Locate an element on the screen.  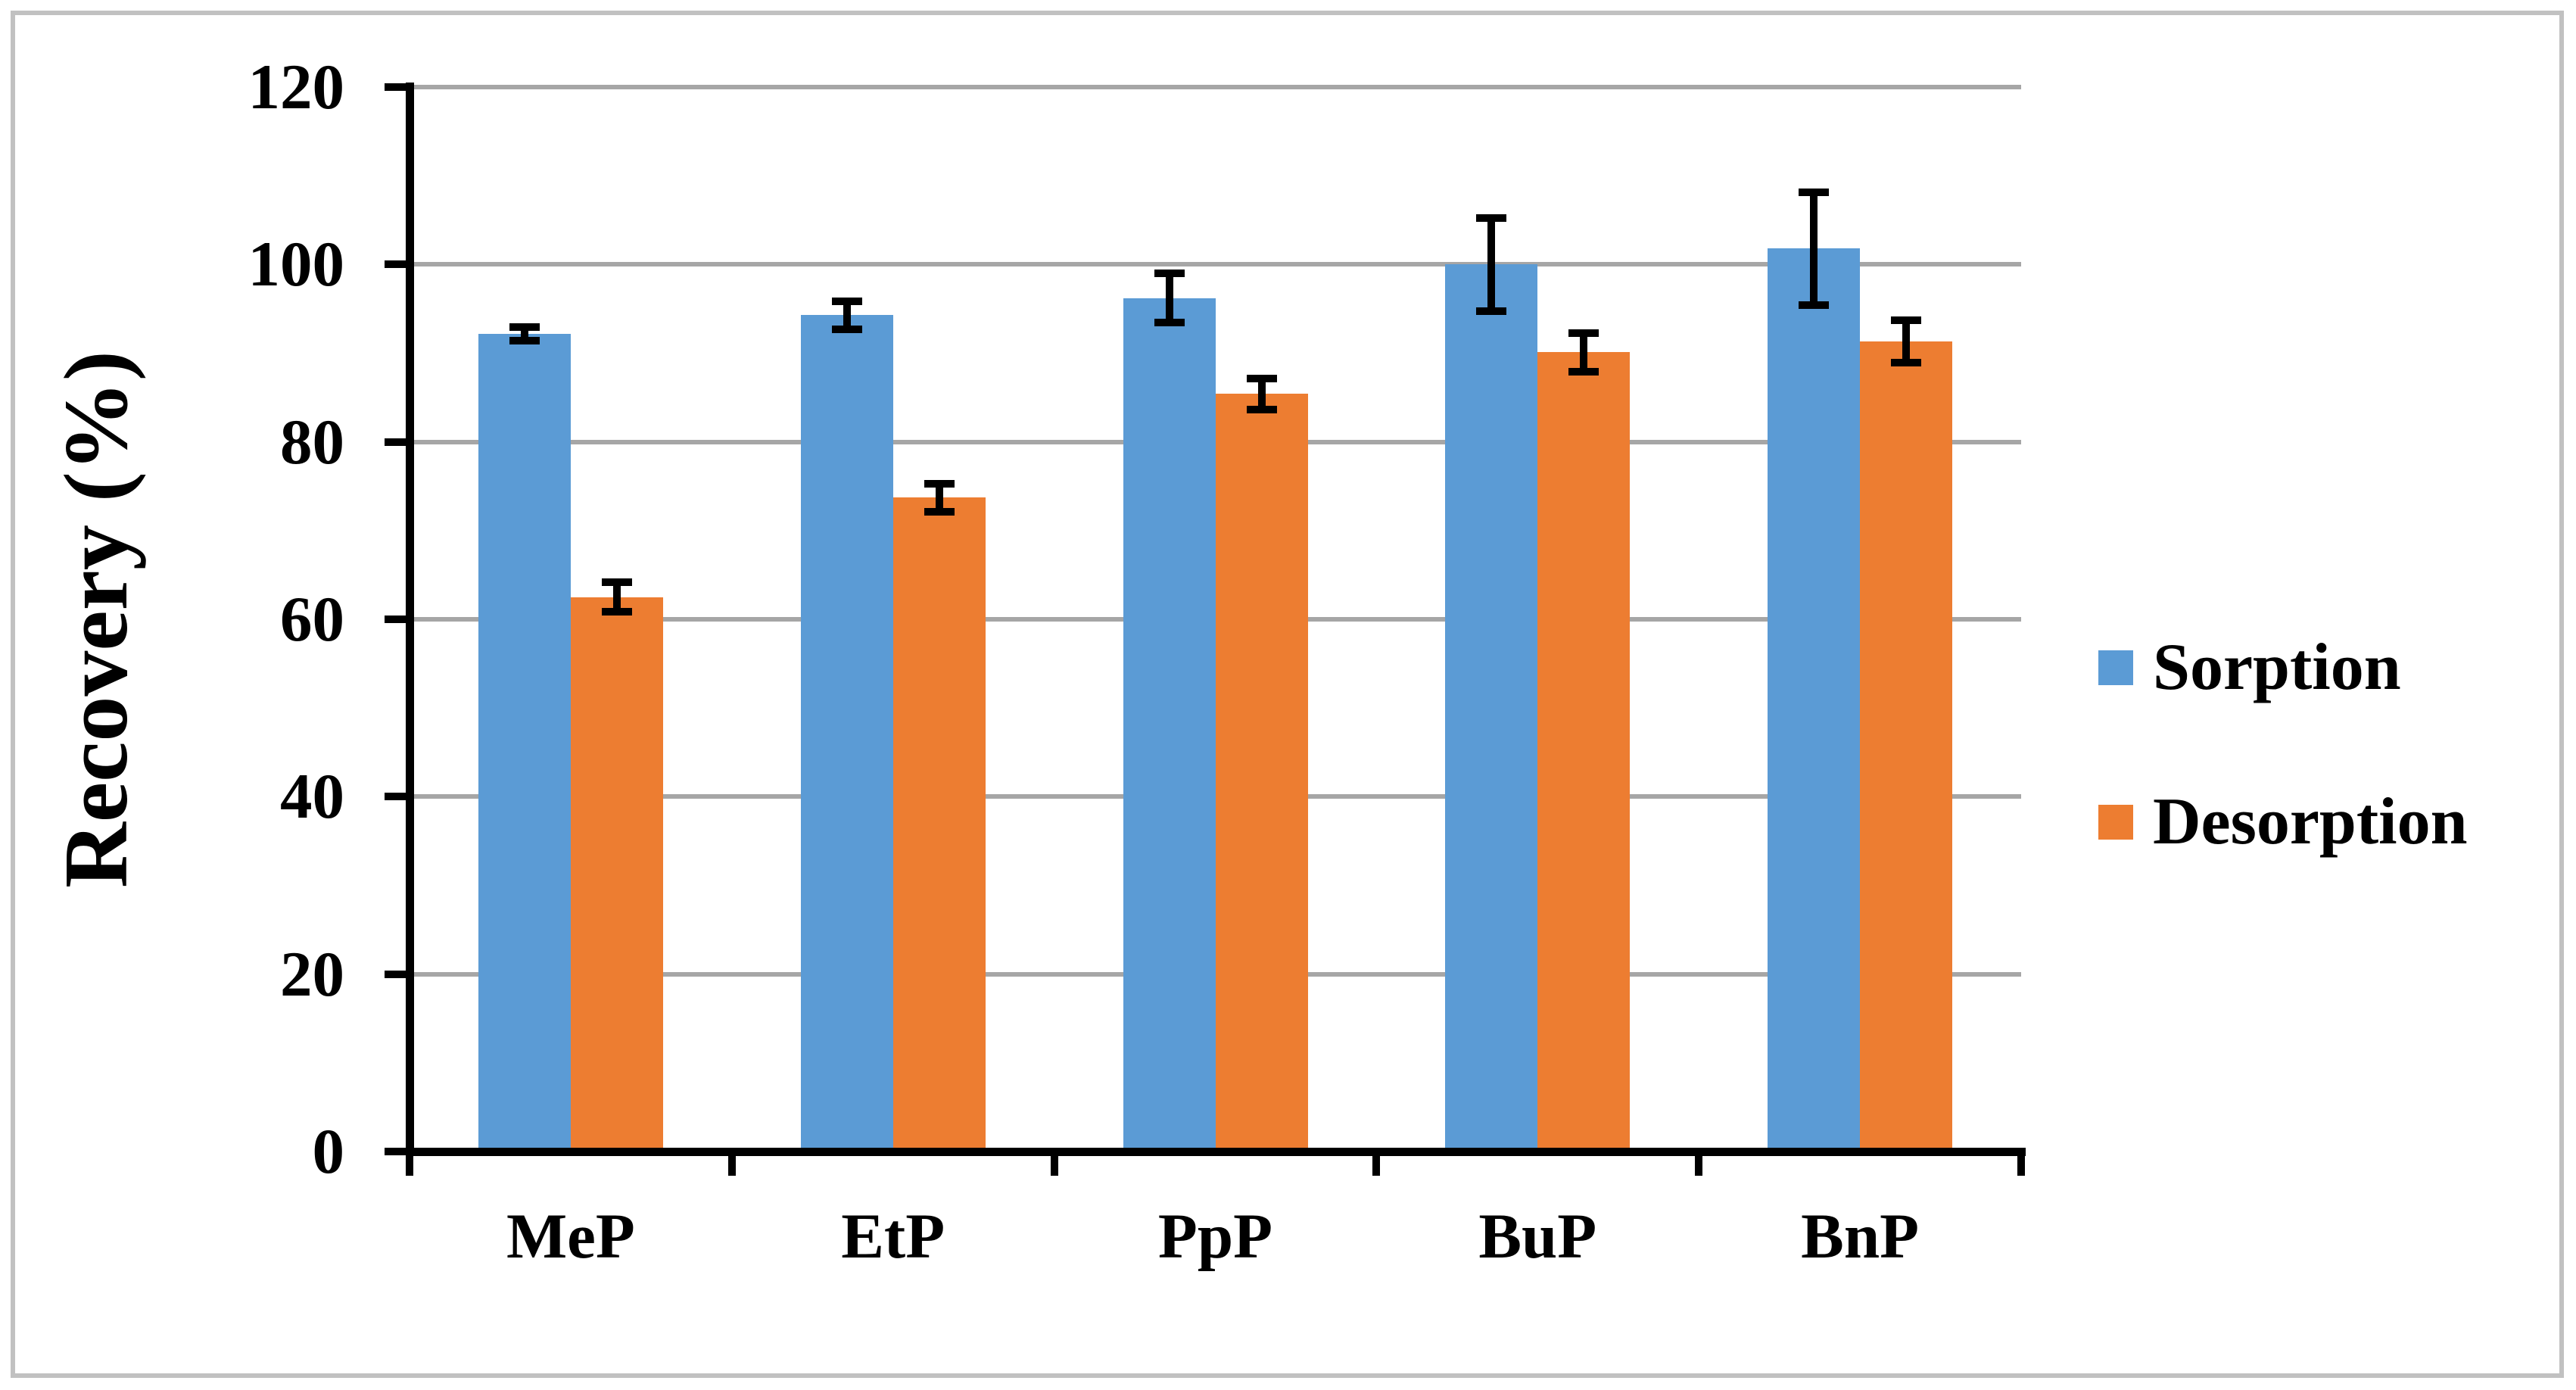
bar-BuP-Sorption is located at coordinates (1491, 708).